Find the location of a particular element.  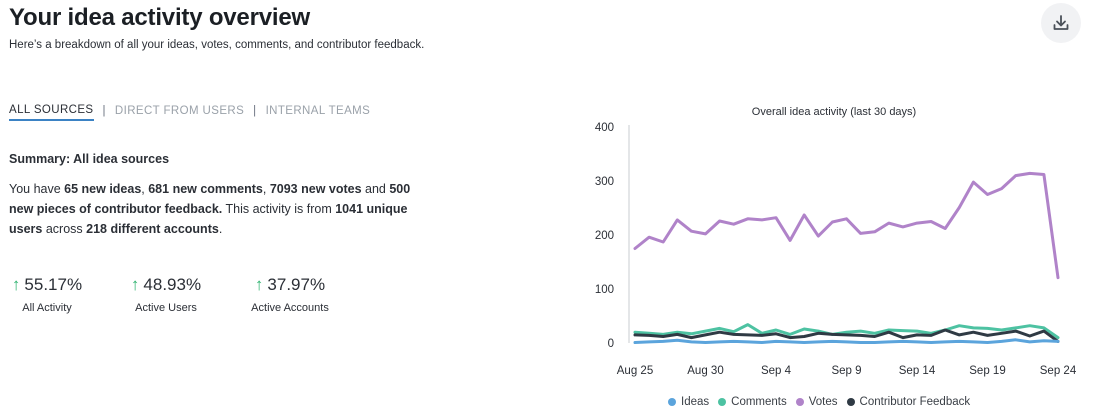

y-axis-ticks: 0 100 200 300 400 is located at coordinates (604, 236).